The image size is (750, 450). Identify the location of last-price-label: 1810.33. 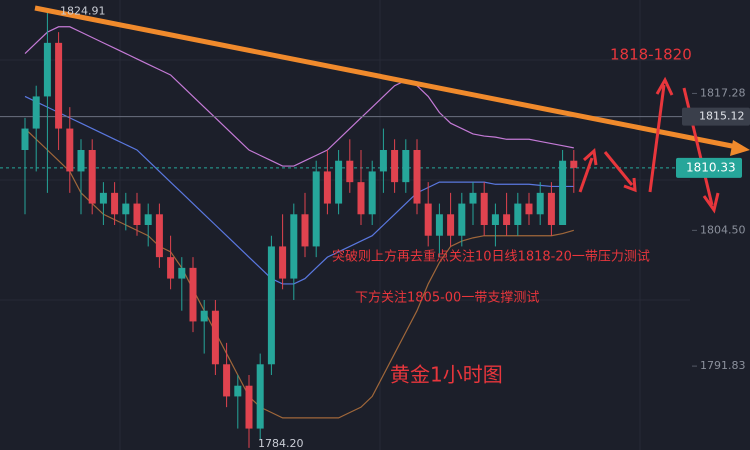
(711, 167).